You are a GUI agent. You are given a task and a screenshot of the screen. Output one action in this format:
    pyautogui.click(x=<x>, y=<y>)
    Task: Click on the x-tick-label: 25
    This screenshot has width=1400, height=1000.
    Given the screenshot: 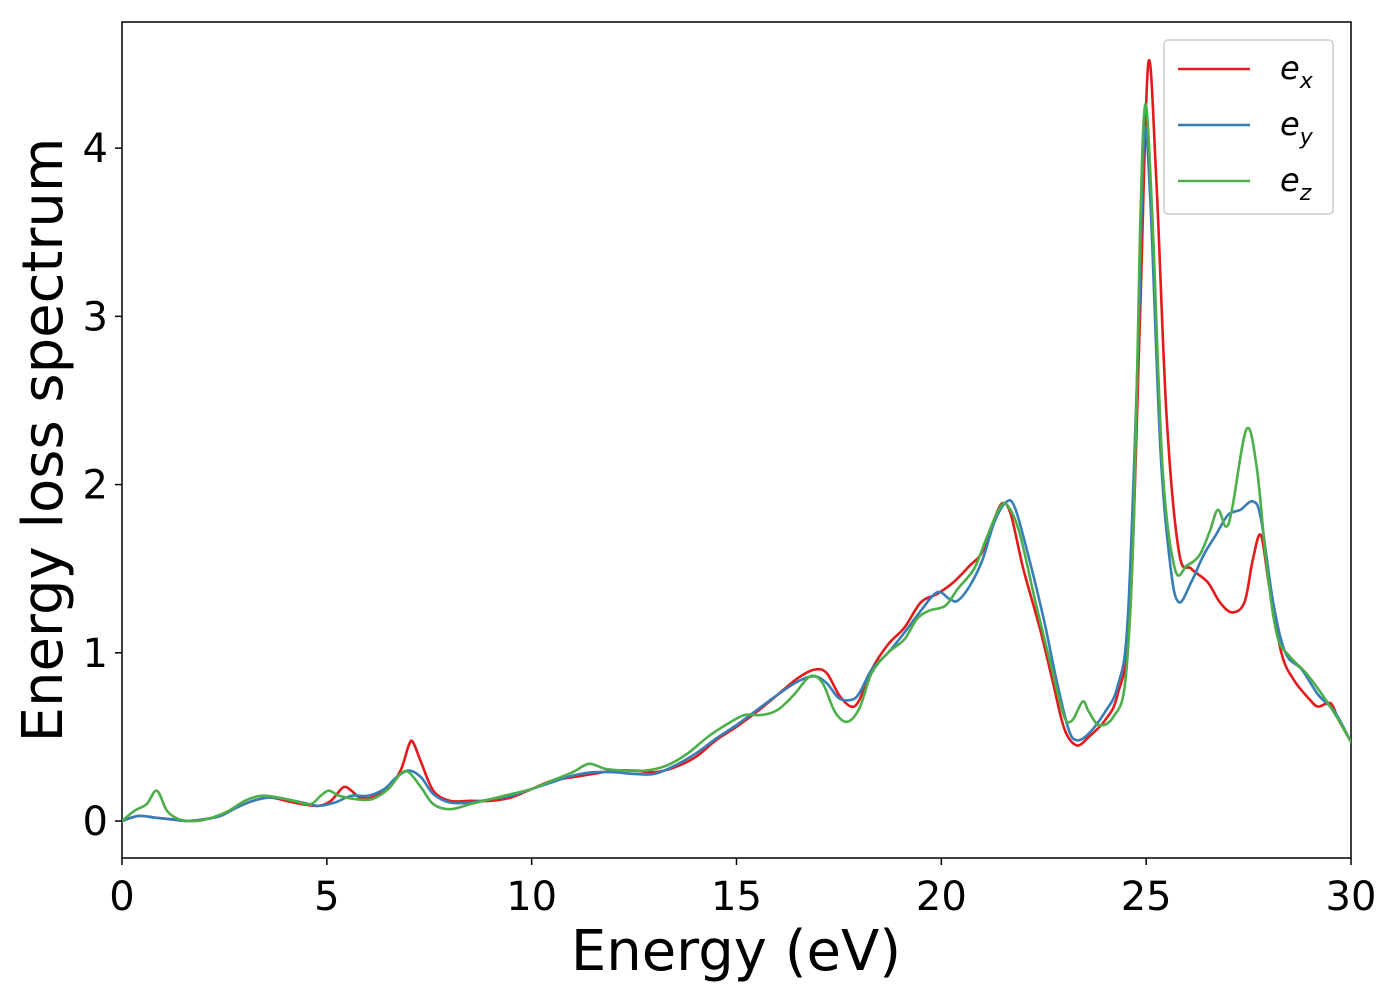 What is the action you would take?
    pyautogui.click(x=1146, y=897)
    